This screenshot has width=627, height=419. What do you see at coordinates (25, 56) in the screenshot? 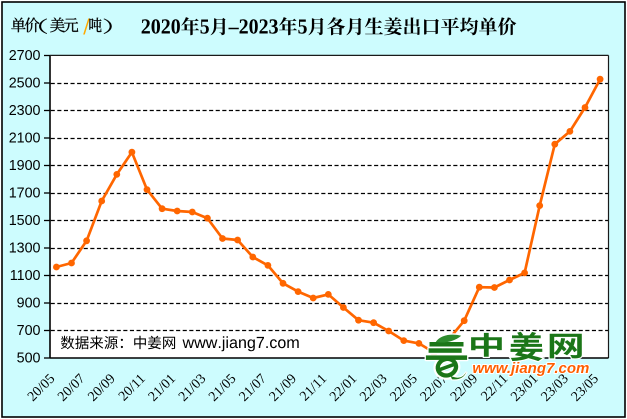
I see `svg-text: 2700` at bounding box center [25, 56].